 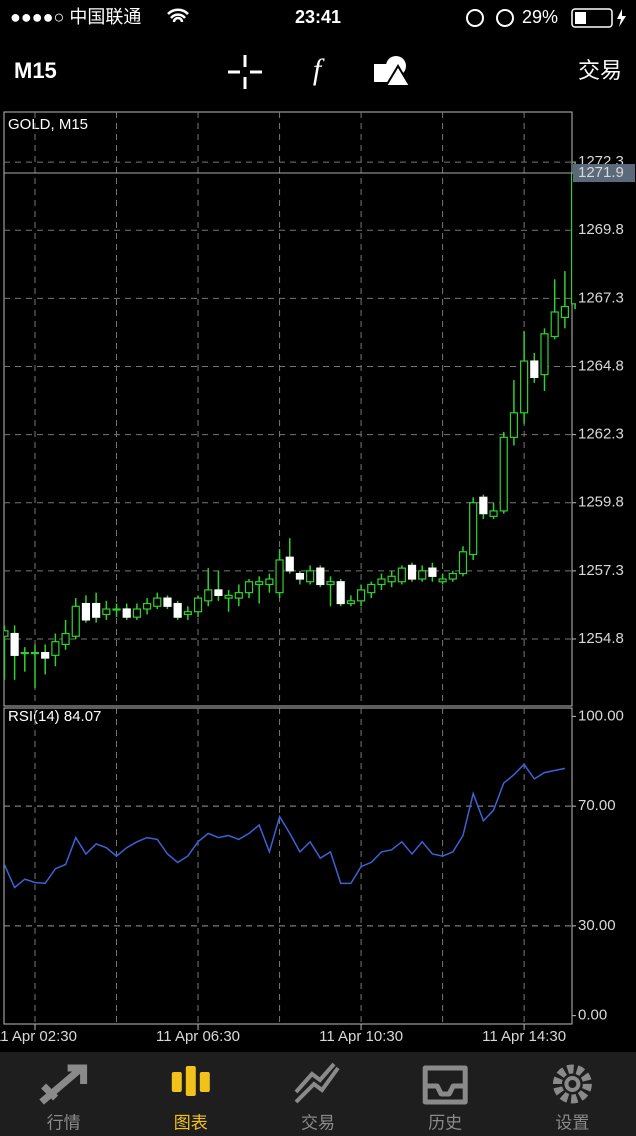 I want to click on y-tick-label: 1264.8, so click(x=601, y=365).